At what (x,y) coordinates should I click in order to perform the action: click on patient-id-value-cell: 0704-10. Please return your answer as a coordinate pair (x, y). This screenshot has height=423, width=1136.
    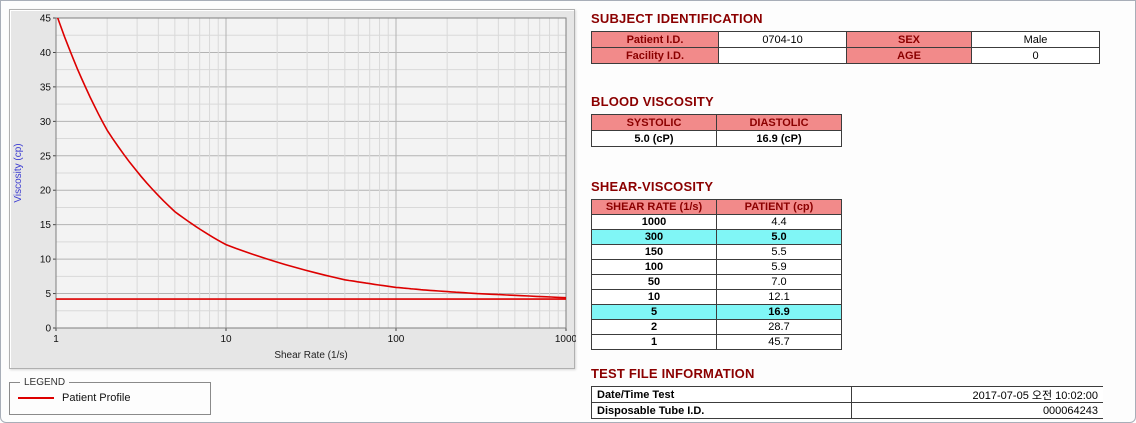
    Looking at the image, I should click on (782, 39).